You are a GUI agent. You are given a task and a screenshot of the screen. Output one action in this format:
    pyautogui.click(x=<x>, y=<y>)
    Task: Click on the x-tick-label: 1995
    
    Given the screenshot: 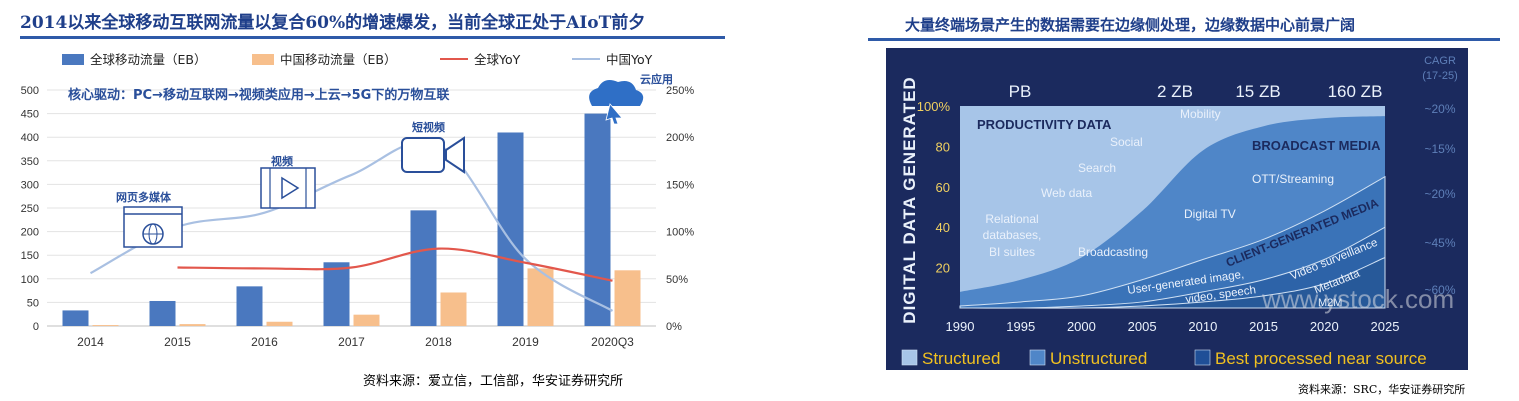 What is the action you would take?
    pyautogui.click(x=1020, y=326)
    